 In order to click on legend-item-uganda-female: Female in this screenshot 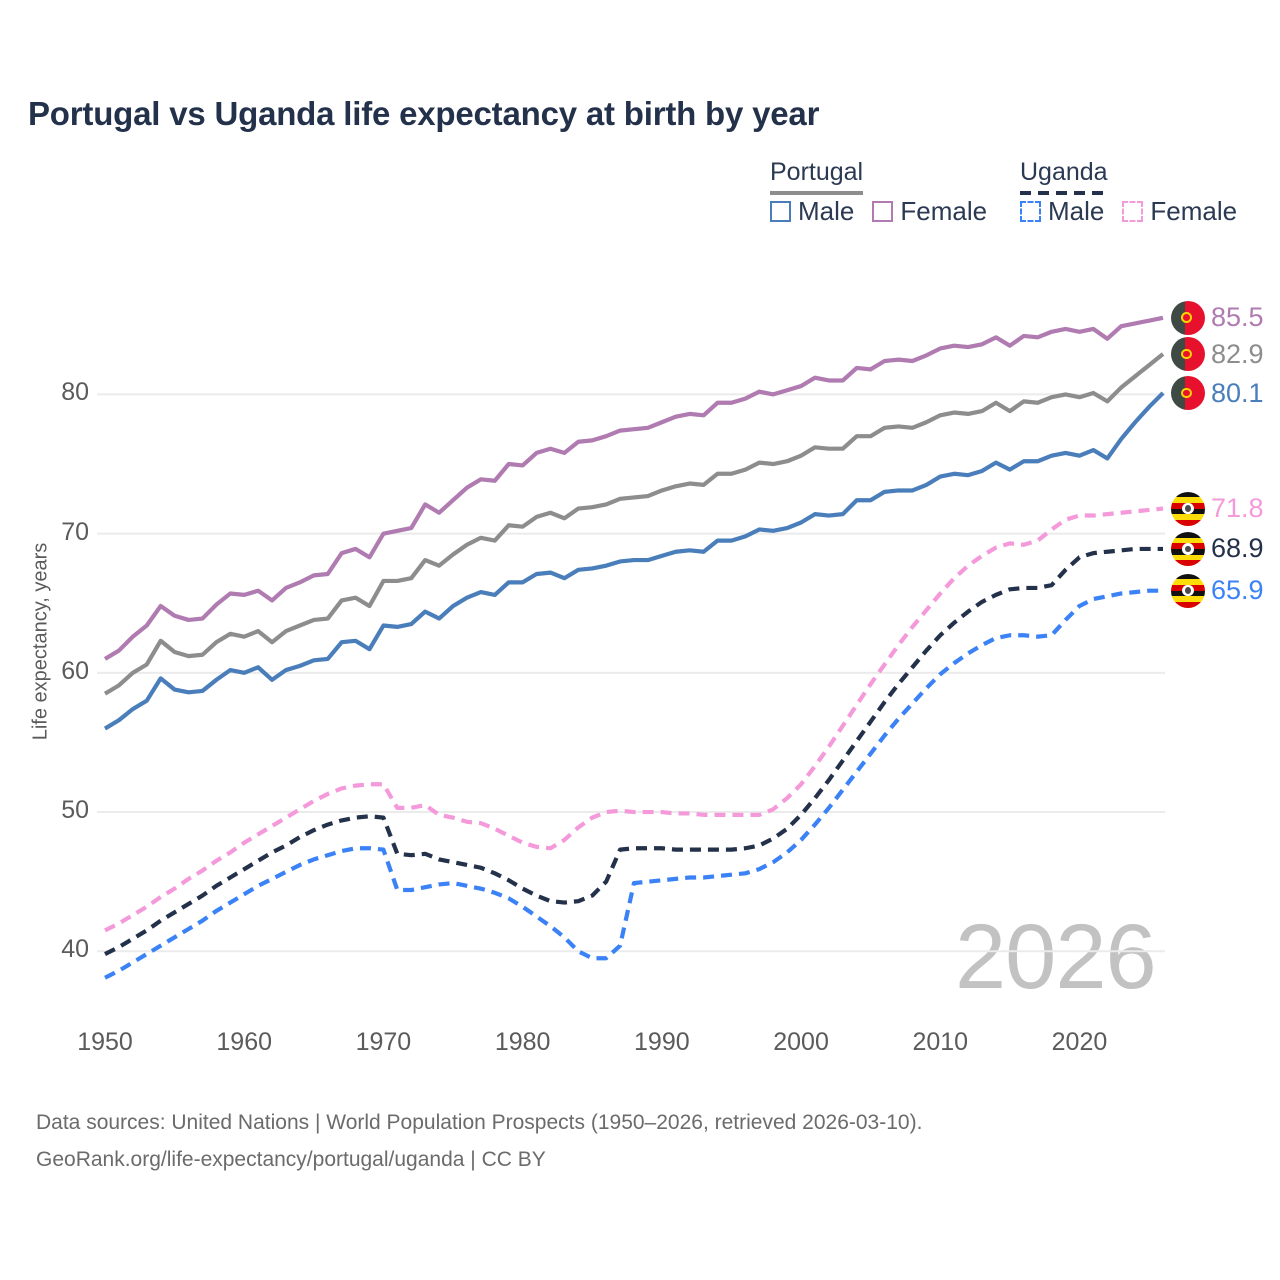, I will do `click(1179, 211)`.